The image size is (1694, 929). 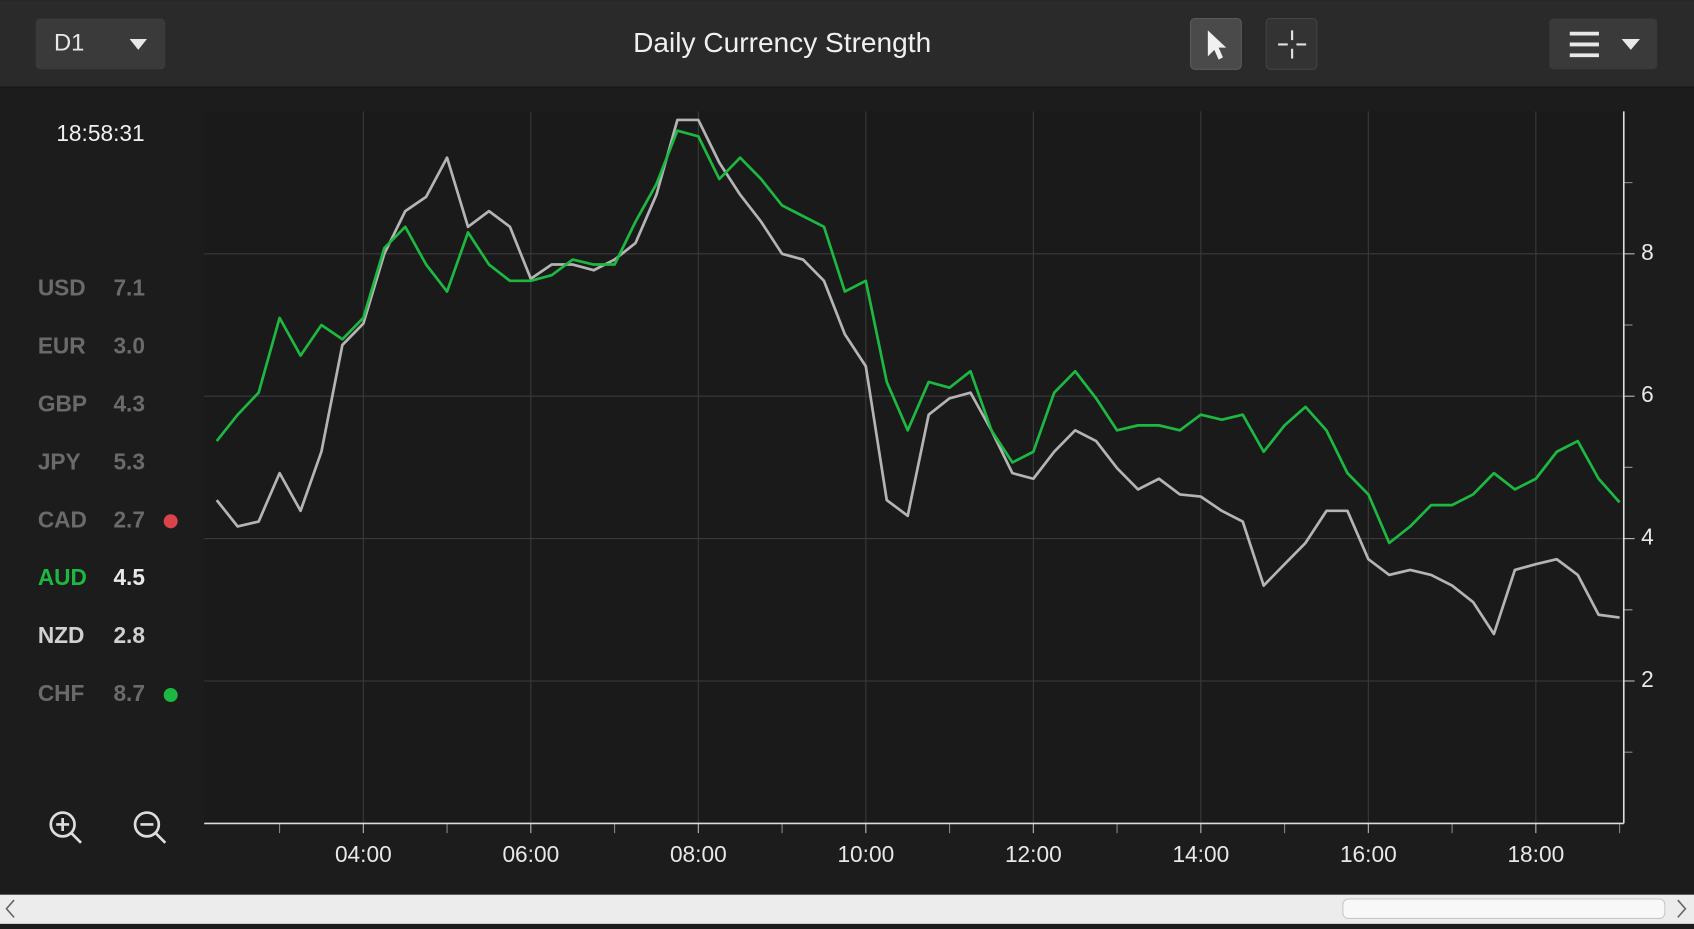 What do you see at coordinates (363, 854) in the screenshot?
I see `x-tick-label: 04:00` at bounding box center [363, 854].